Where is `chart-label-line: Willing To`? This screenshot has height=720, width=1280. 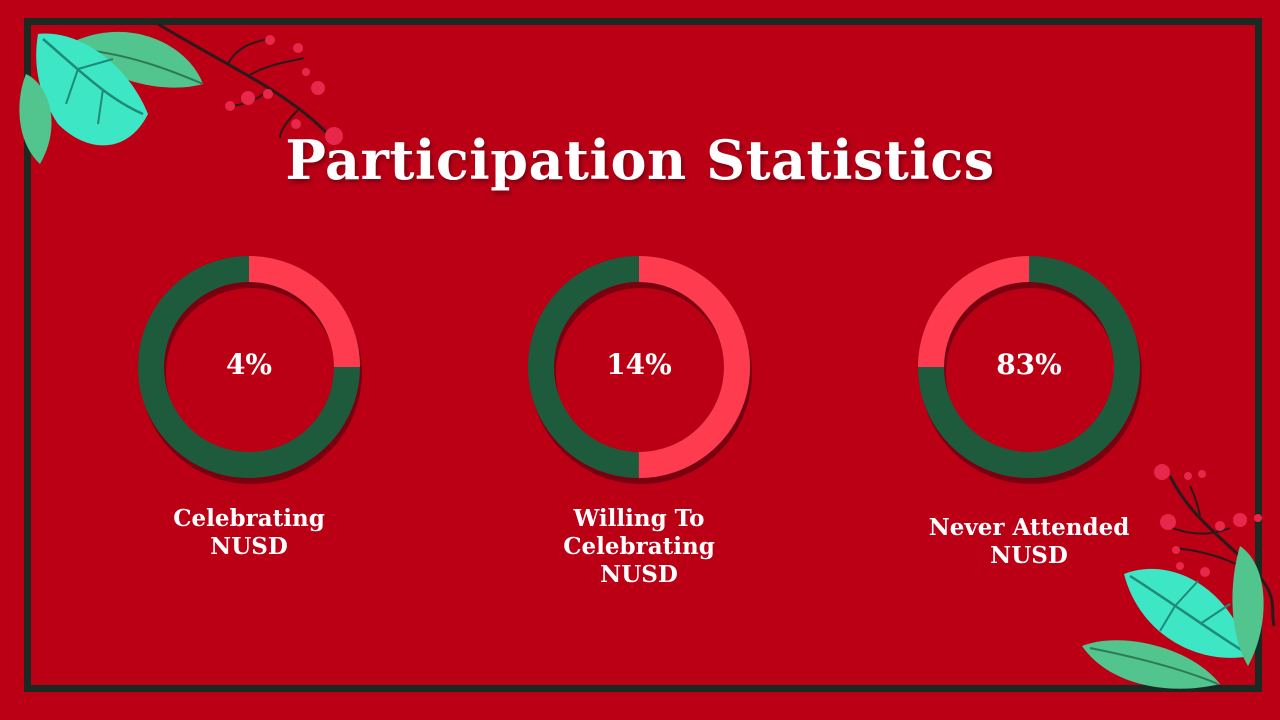 chart-label-line: Willing To is located at coordinates (639, 518).